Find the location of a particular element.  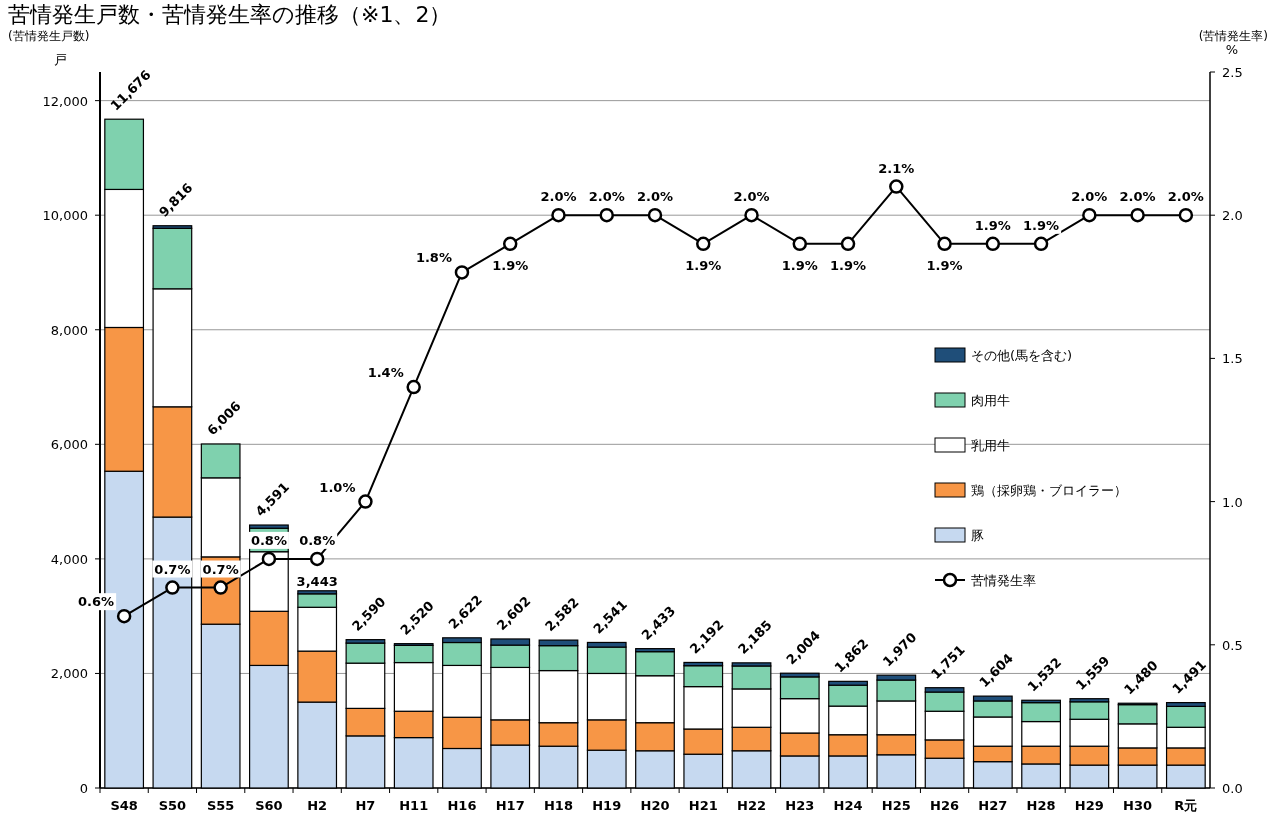

y2-tick-label: 1.5 is located at coordinates (1232, 359).